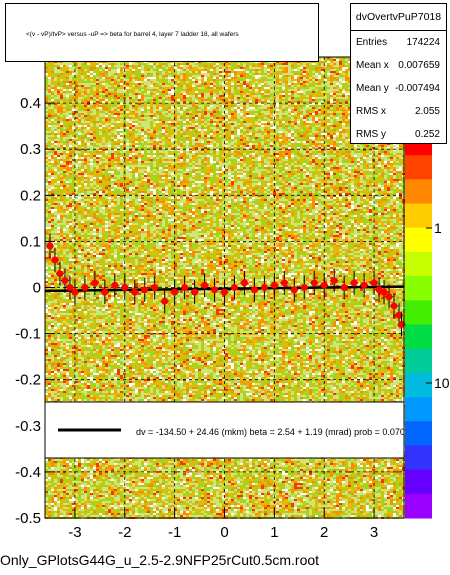 The height and width of the screenshot is (575, 450). What do you see at coordinates (28, 334) in the screenshot?
I see `y-tick-label: -0.1` at bounding box center [28, 334].